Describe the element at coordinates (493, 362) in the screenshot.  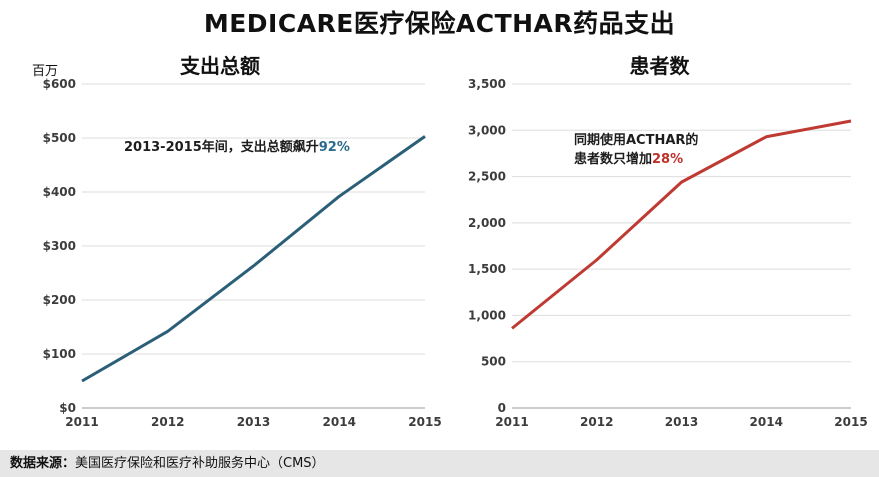
I see `patients-y-tick-label: 500` at that location.